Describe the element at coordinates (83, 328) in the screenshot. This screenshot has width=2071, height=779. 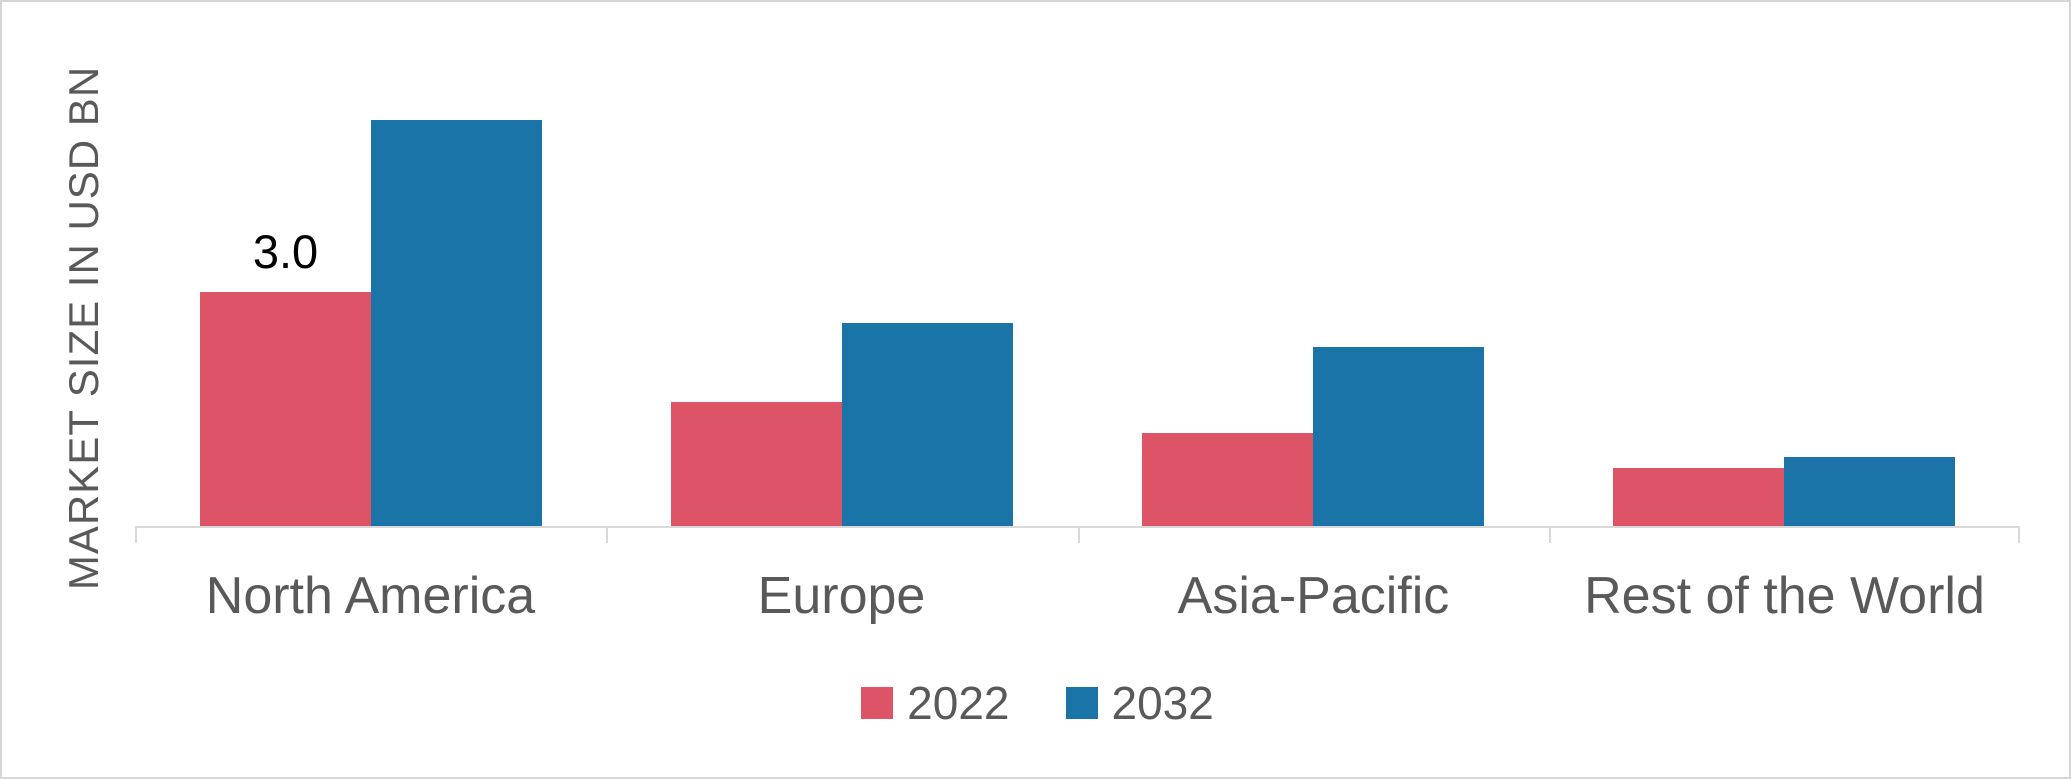
I see `y-axis-title: MARKET SIZE IN USD BN` at that location.